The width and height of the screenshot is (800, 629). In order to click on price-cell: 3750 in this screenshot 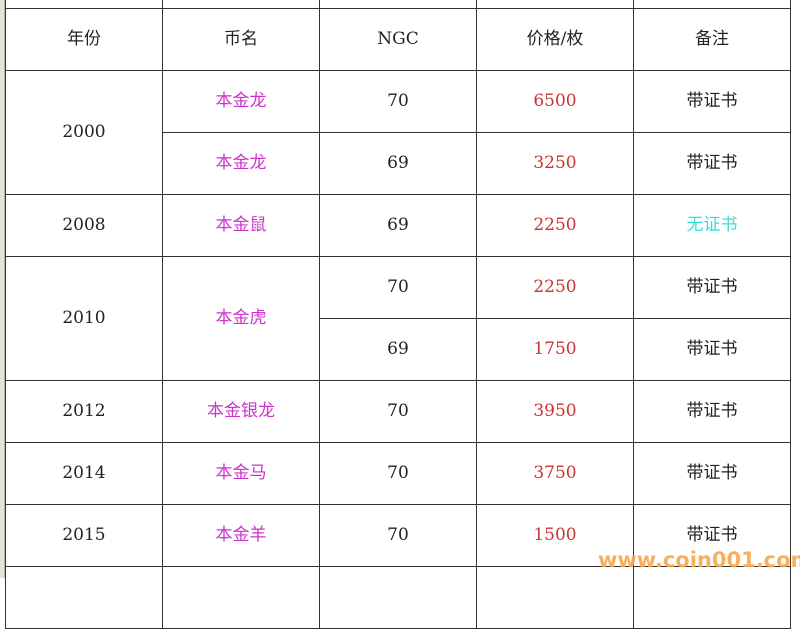, I will do `click(555, 473)`.